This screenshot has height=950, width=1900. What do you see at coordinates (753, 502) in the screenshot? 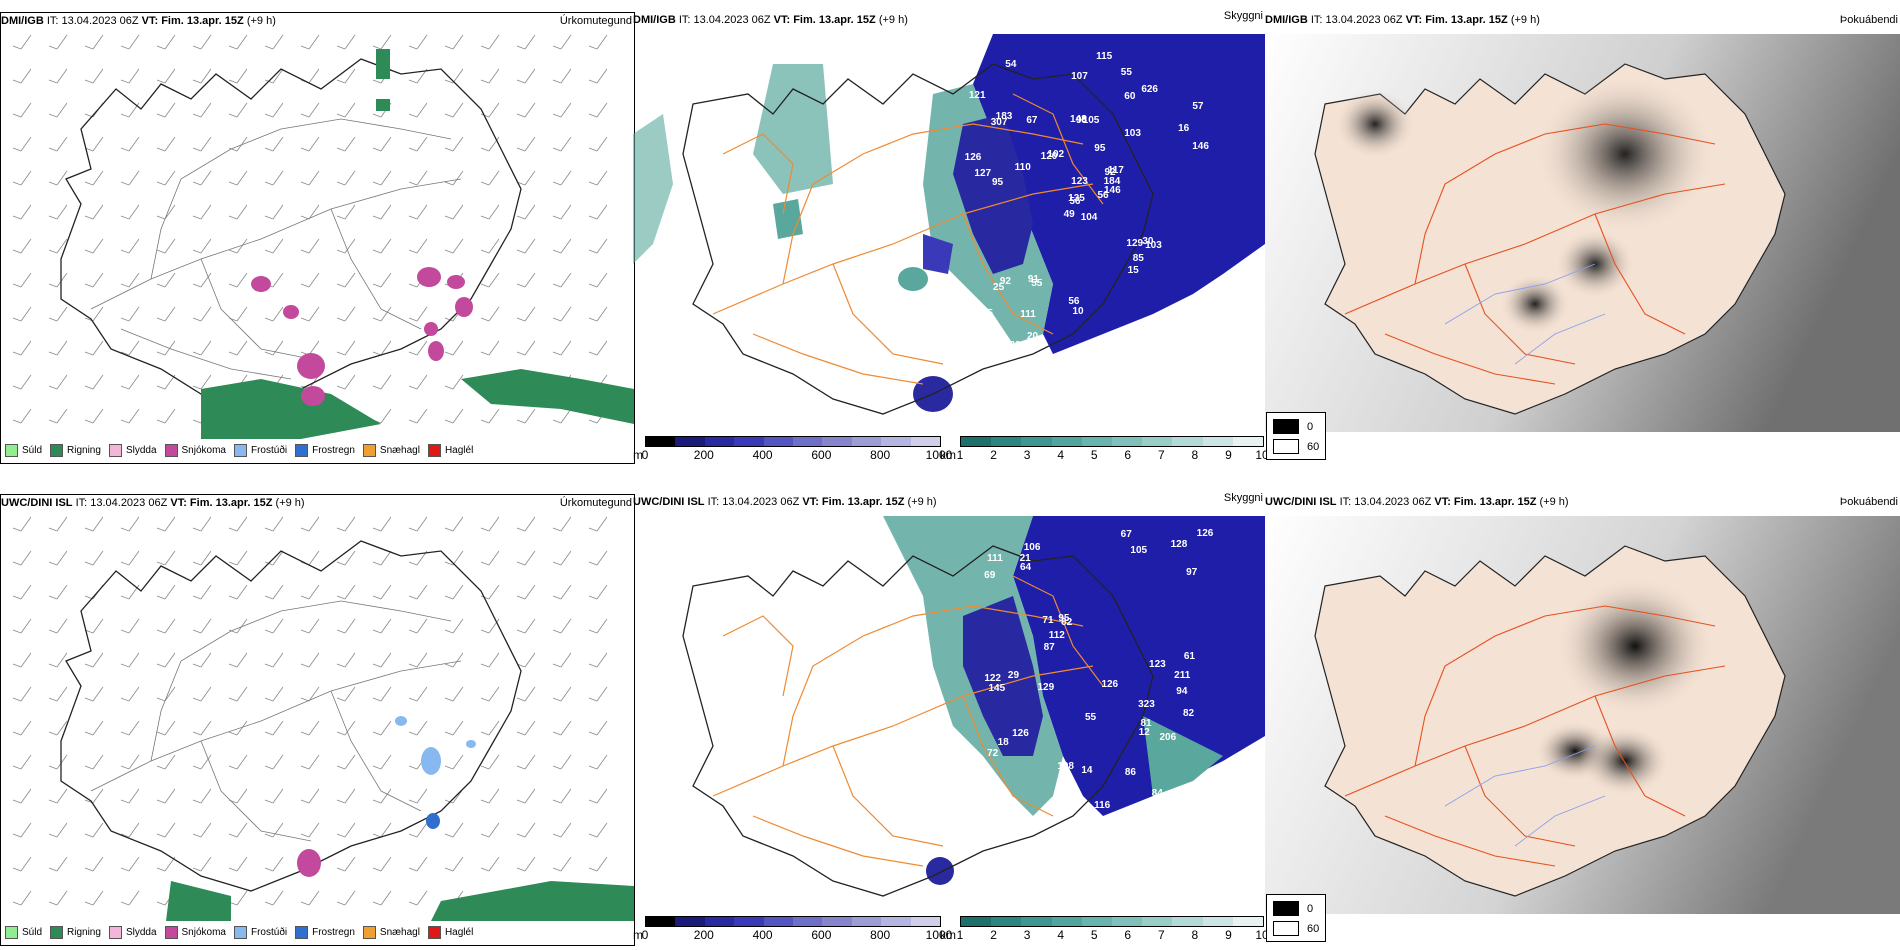
I see `init-time: IT: 13.04.2023 06Z` at bounding box center [753, 502].